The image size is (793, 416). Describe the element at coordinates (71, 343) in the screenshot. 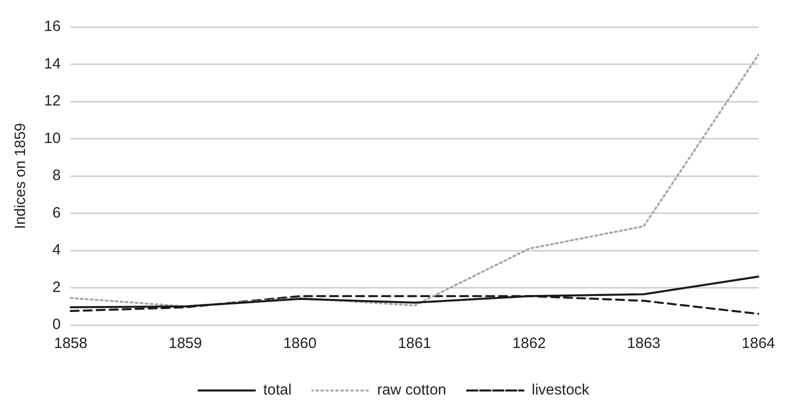

I see `x-tick-label: 1858` at that location.